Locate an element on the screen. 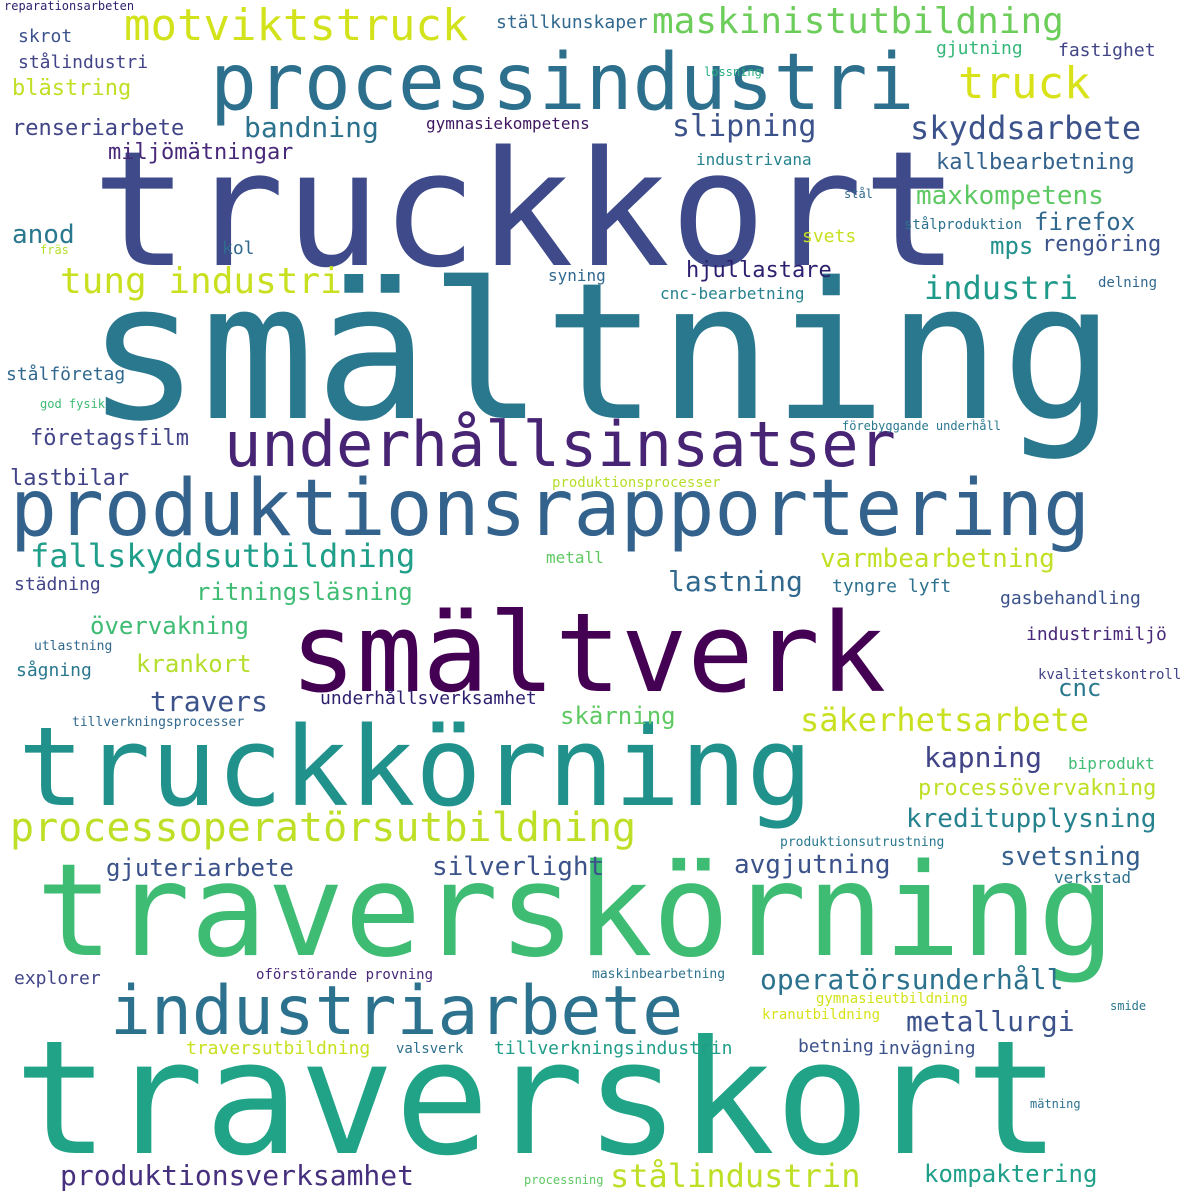  cloud-word: industrivana is located at coordinates (754, 159).